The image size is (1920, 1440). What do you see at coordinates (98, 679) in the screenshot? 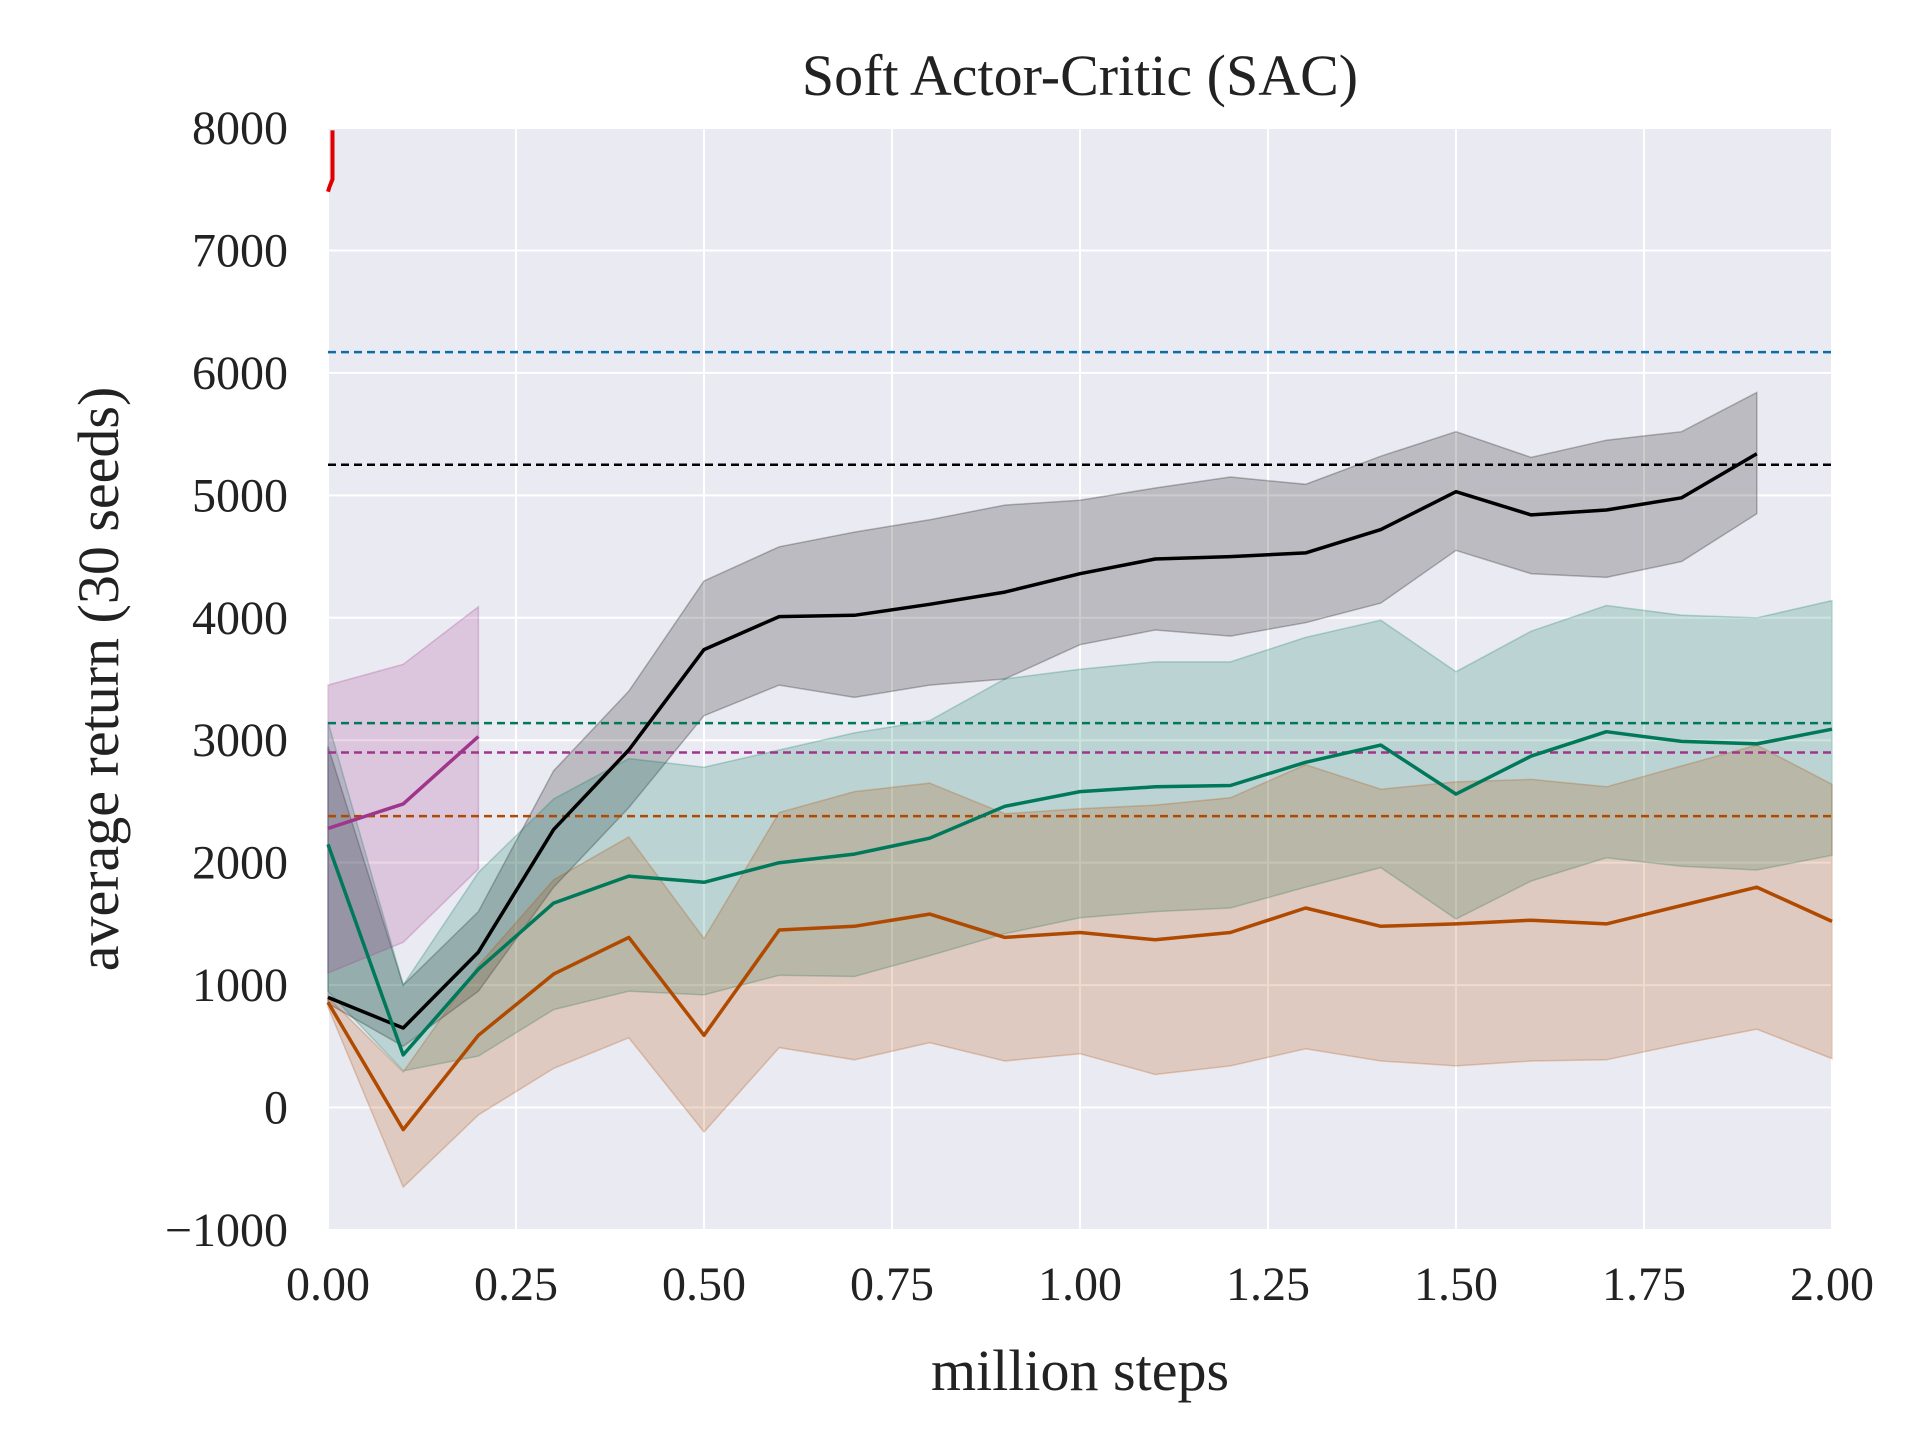
I see `y-axis-label: average return (30 seeds)` at bounding box center [98, 679].